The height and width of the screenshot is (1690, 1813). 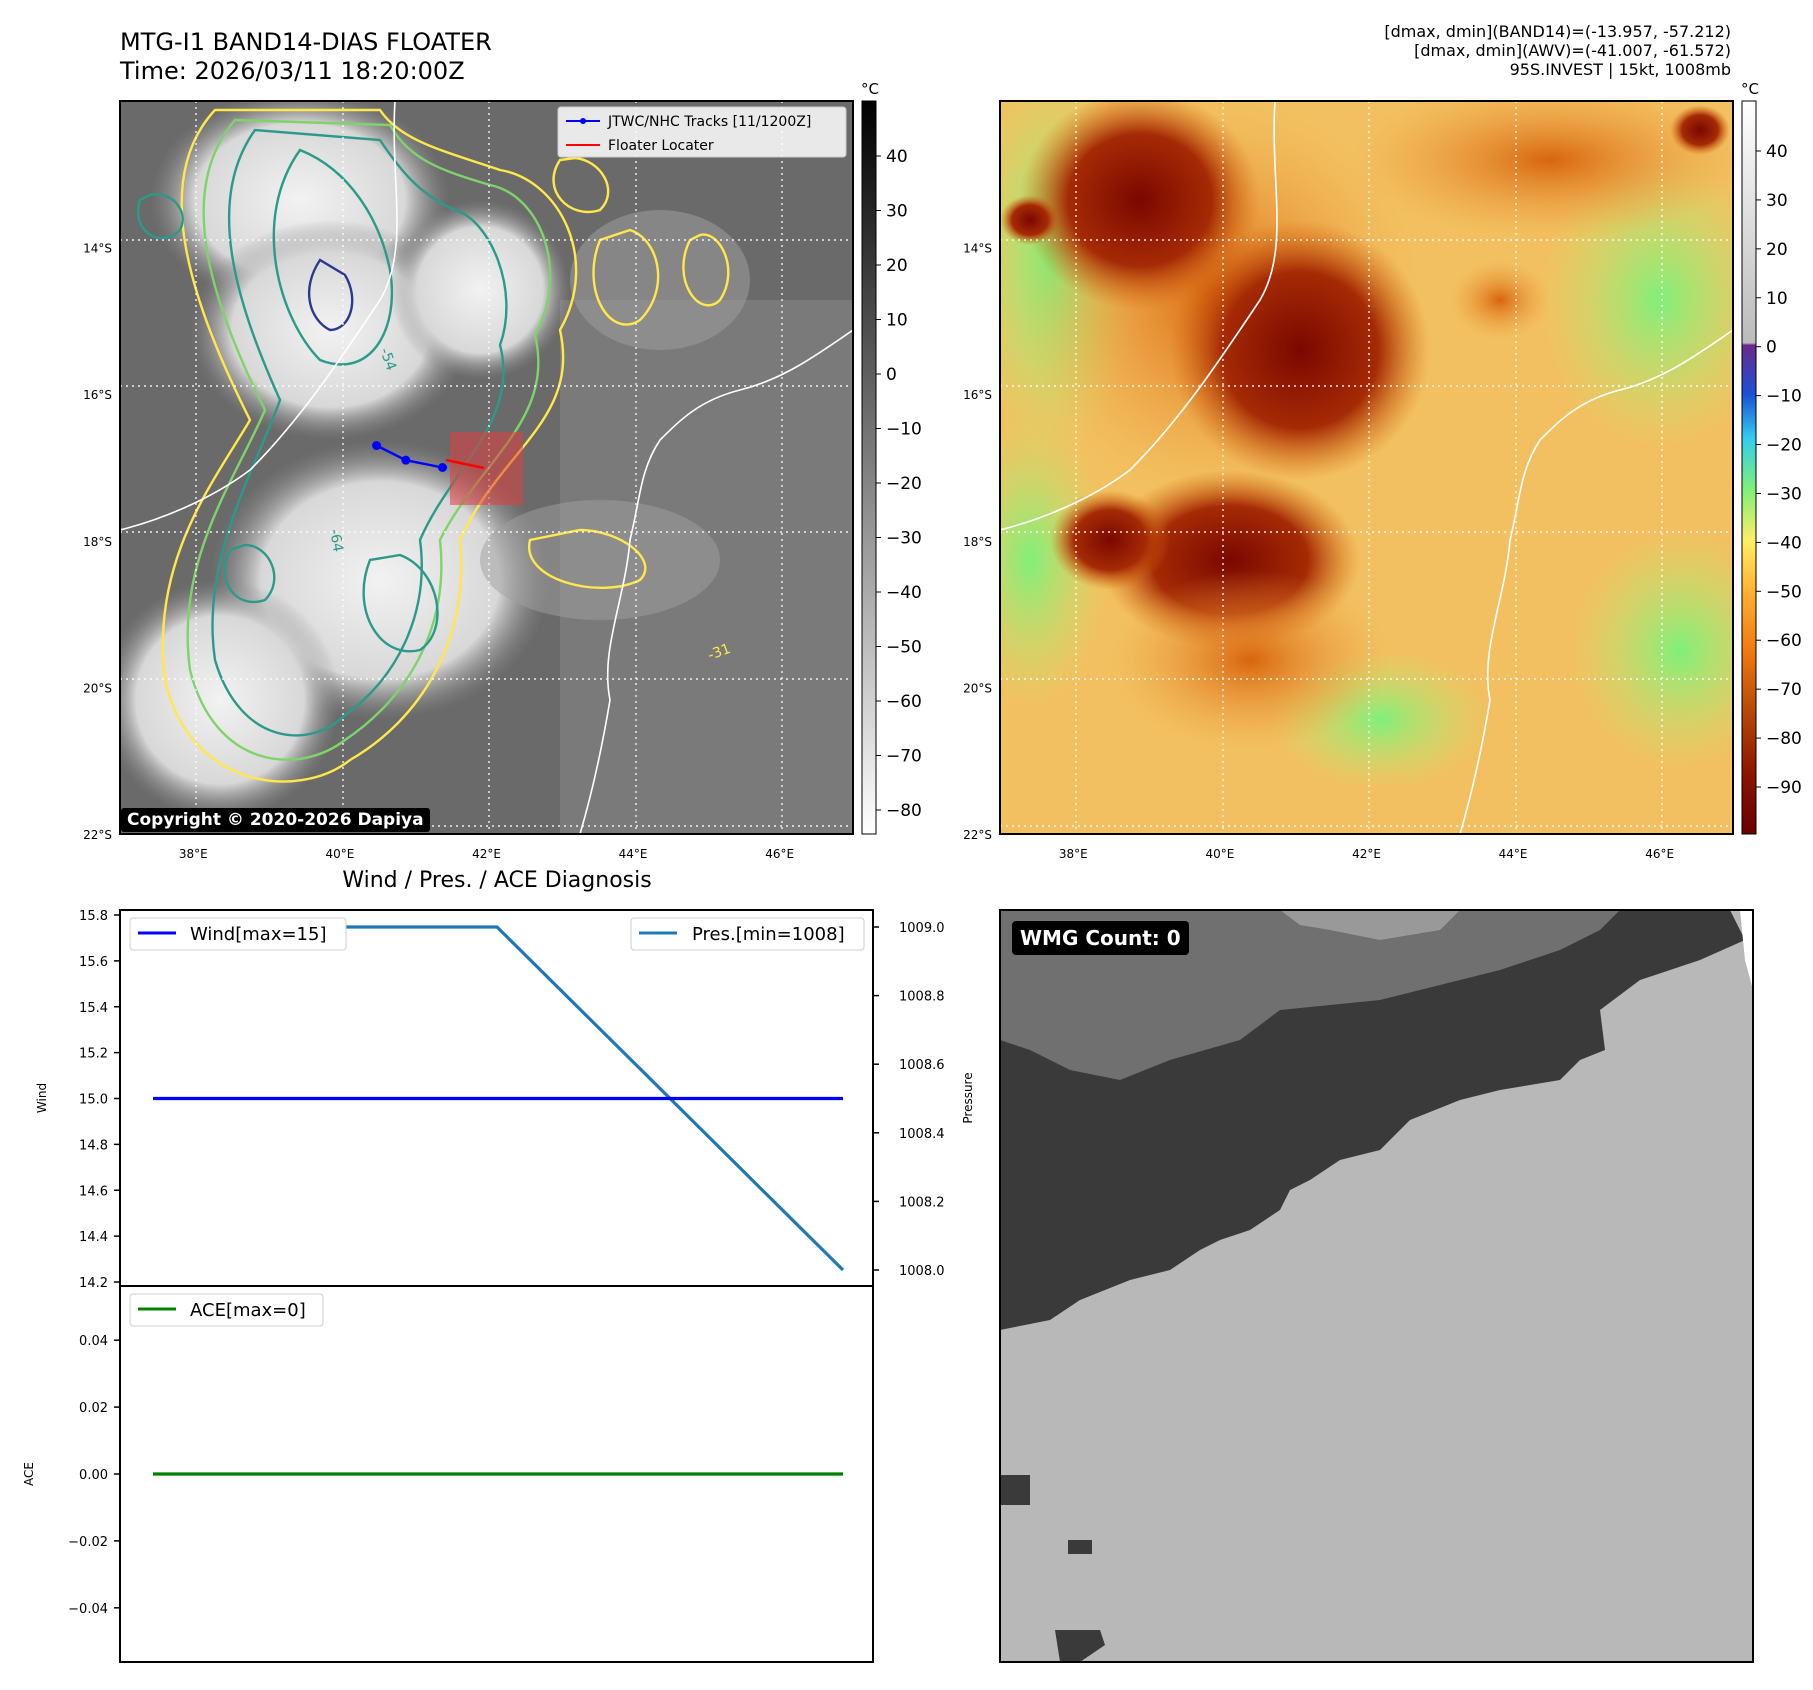 I want to click on pressure-tick-label: 1008.4, so click(x=922, y=1134).